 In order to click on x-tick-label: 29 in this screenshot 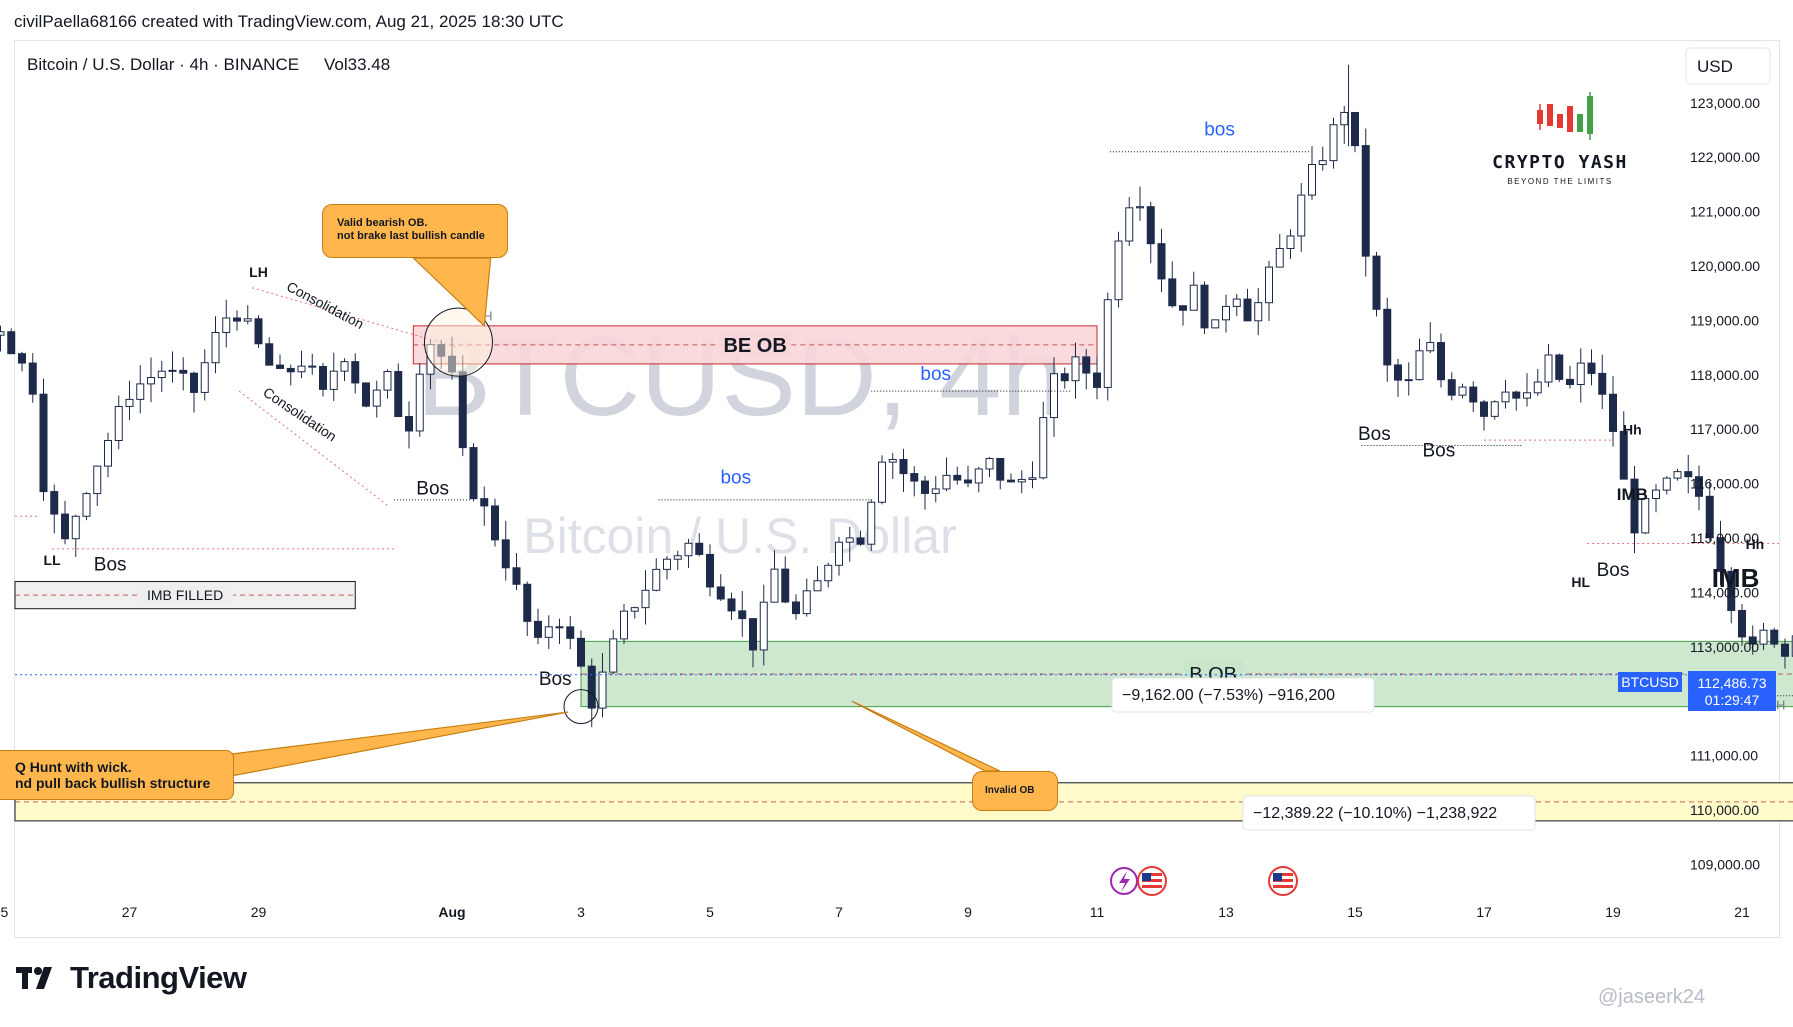, I will do `click(259, 912)`.